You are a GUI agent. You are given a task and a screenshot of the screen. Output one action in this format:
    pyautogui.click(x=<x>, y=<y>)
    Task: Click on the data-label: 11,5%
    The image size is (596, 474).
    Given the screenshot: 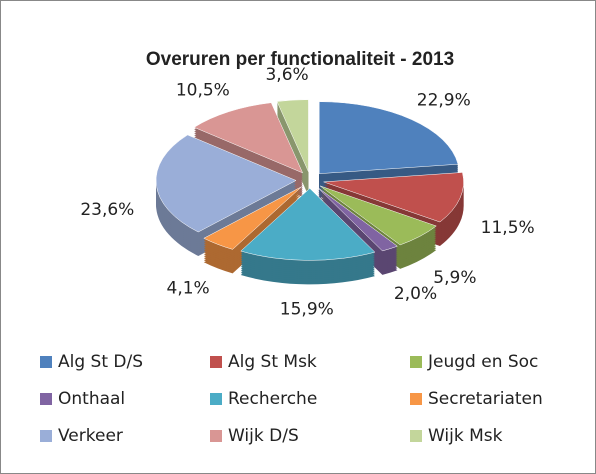 What is the action you would take?
    pyautogui.click(x=508, y=228)
    